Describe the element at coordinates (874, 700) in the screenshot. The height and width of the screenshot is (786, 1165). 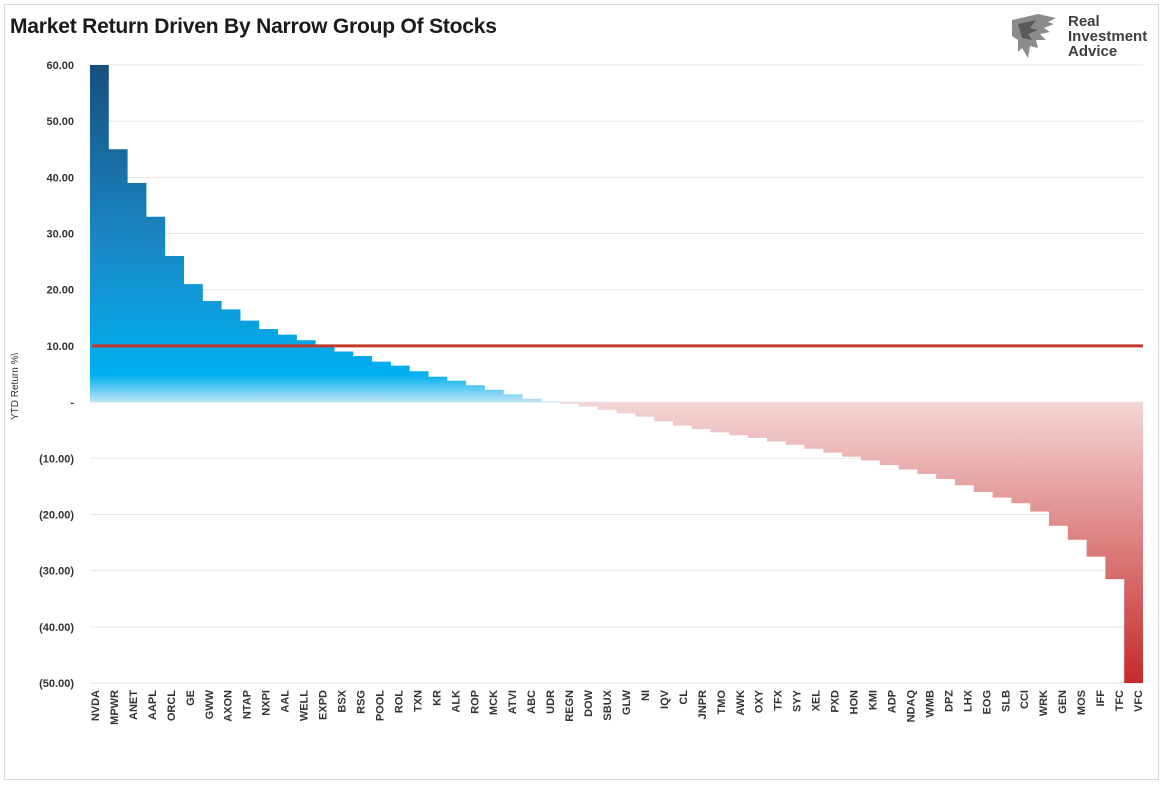
I see `x-tick-label: KMI` at that location.